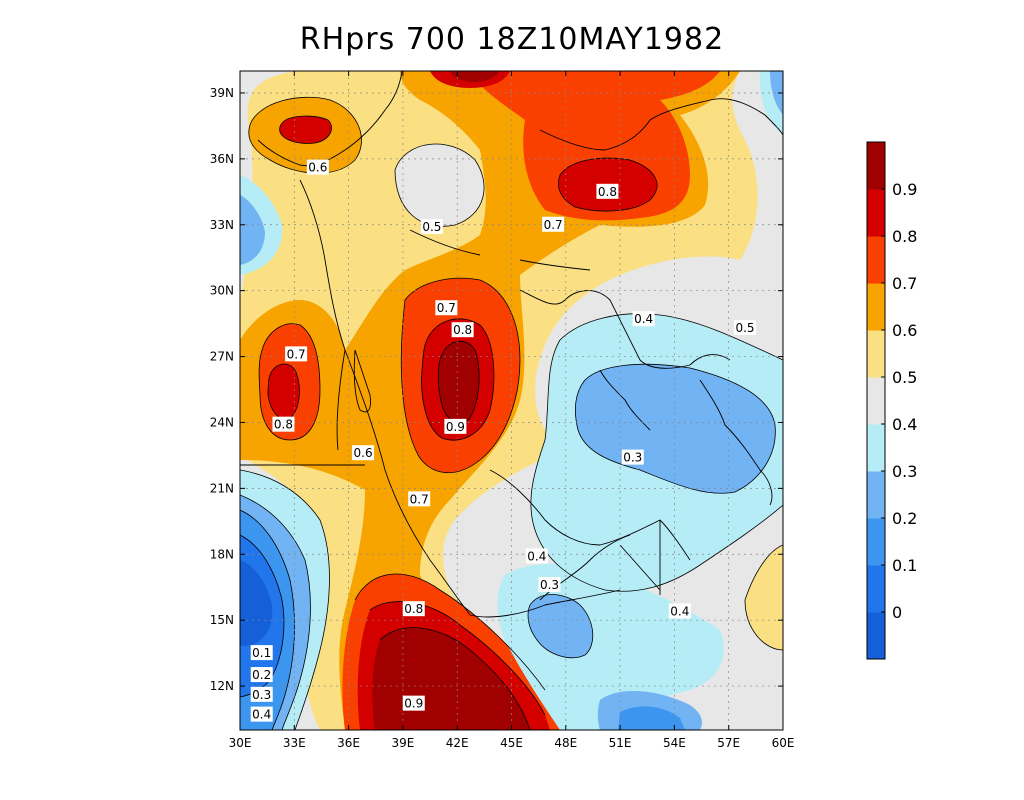 This screenshot has width=1024, height=800. I want to click on lat-tick-label: 33N, so click(222, 225).